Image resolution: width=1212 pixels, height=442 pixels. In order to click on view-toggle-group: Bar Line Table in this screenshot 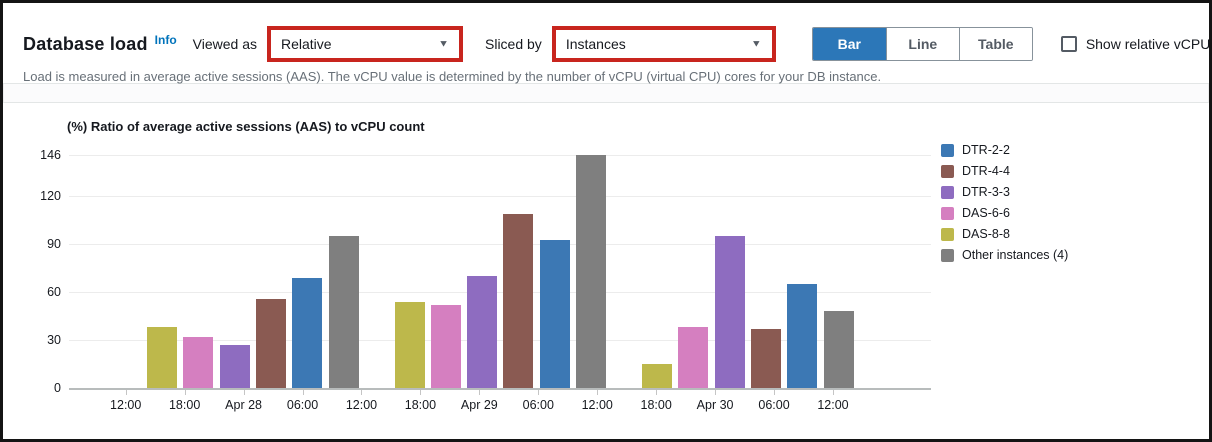, I will do `click(922, 44)`.